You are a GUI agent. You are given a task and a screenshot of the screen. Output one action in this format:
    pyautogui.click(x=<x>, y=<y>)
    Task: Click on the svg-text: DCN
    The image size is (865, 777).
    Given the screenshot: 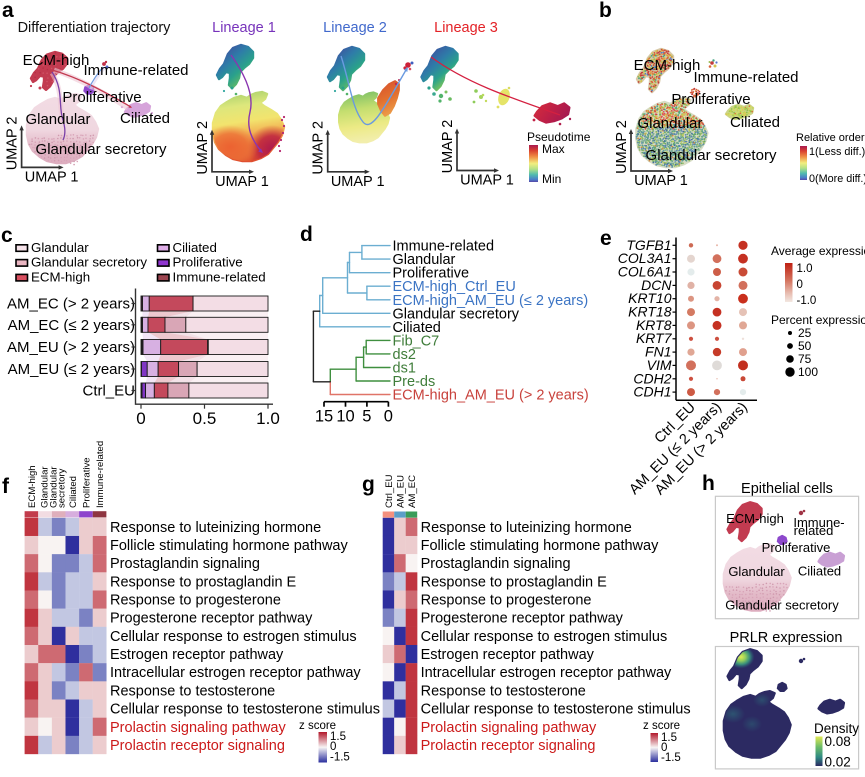 What is the action you would take?
    pyautogui.click(x=656, y=285)
    